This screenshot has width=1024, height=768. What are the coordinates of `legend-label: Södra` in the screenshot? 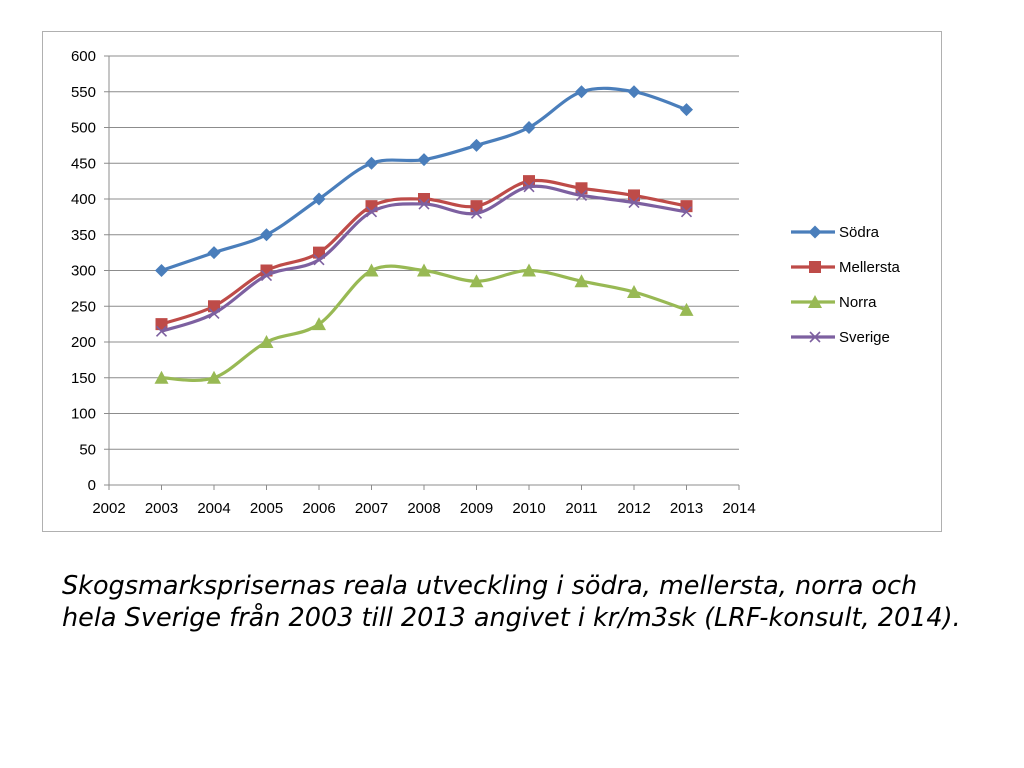 It's located at (859, 232).